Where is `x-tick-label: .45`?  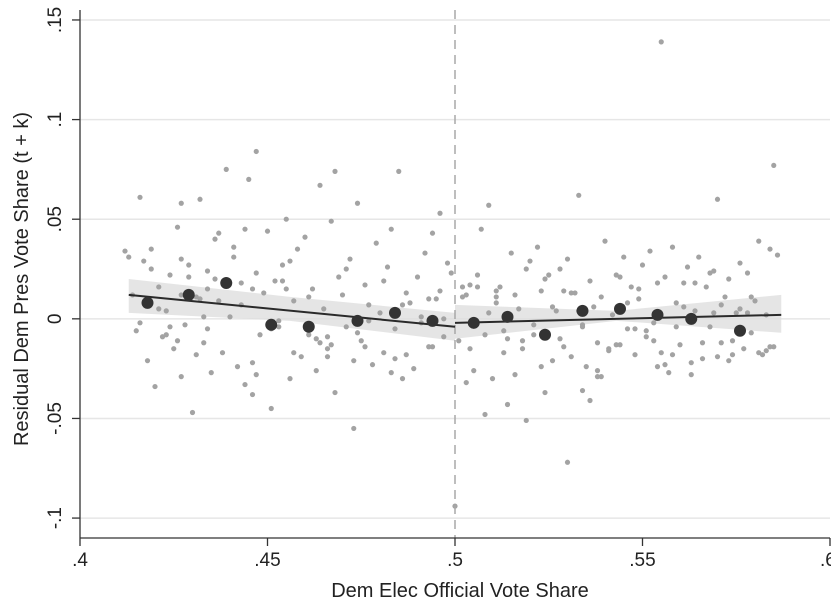 x-tick-label: .45 is located at coordinates (267, 560).